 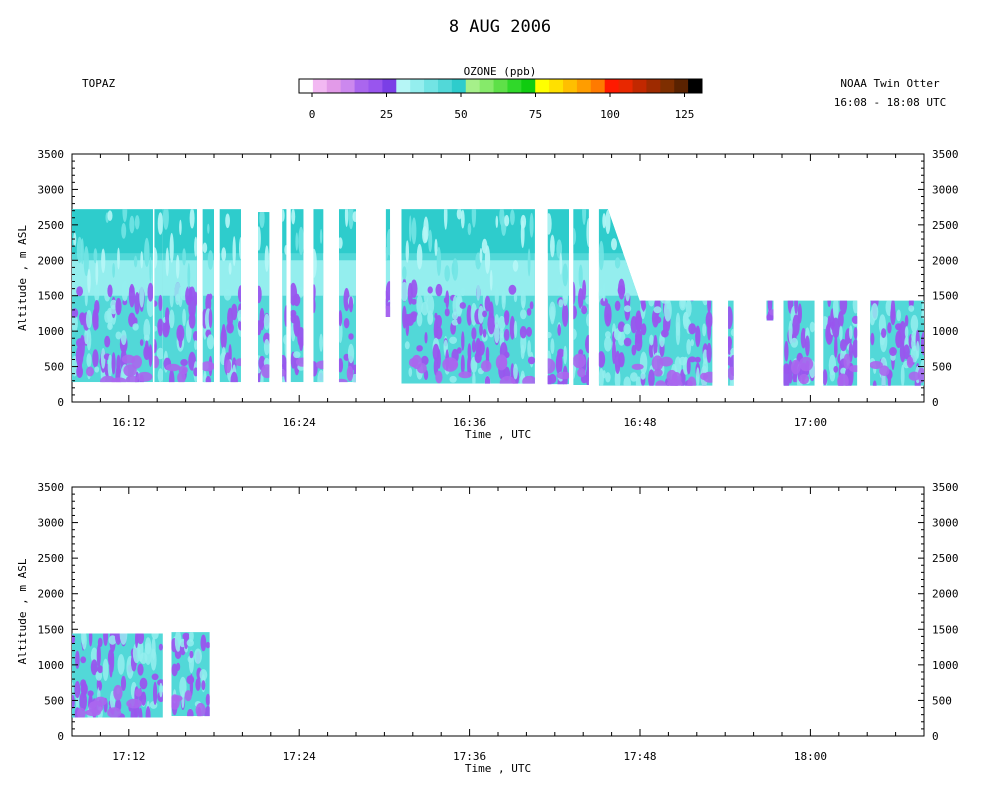 I want to click on x-tick-label: 17:00, so click(x=810, y=422).